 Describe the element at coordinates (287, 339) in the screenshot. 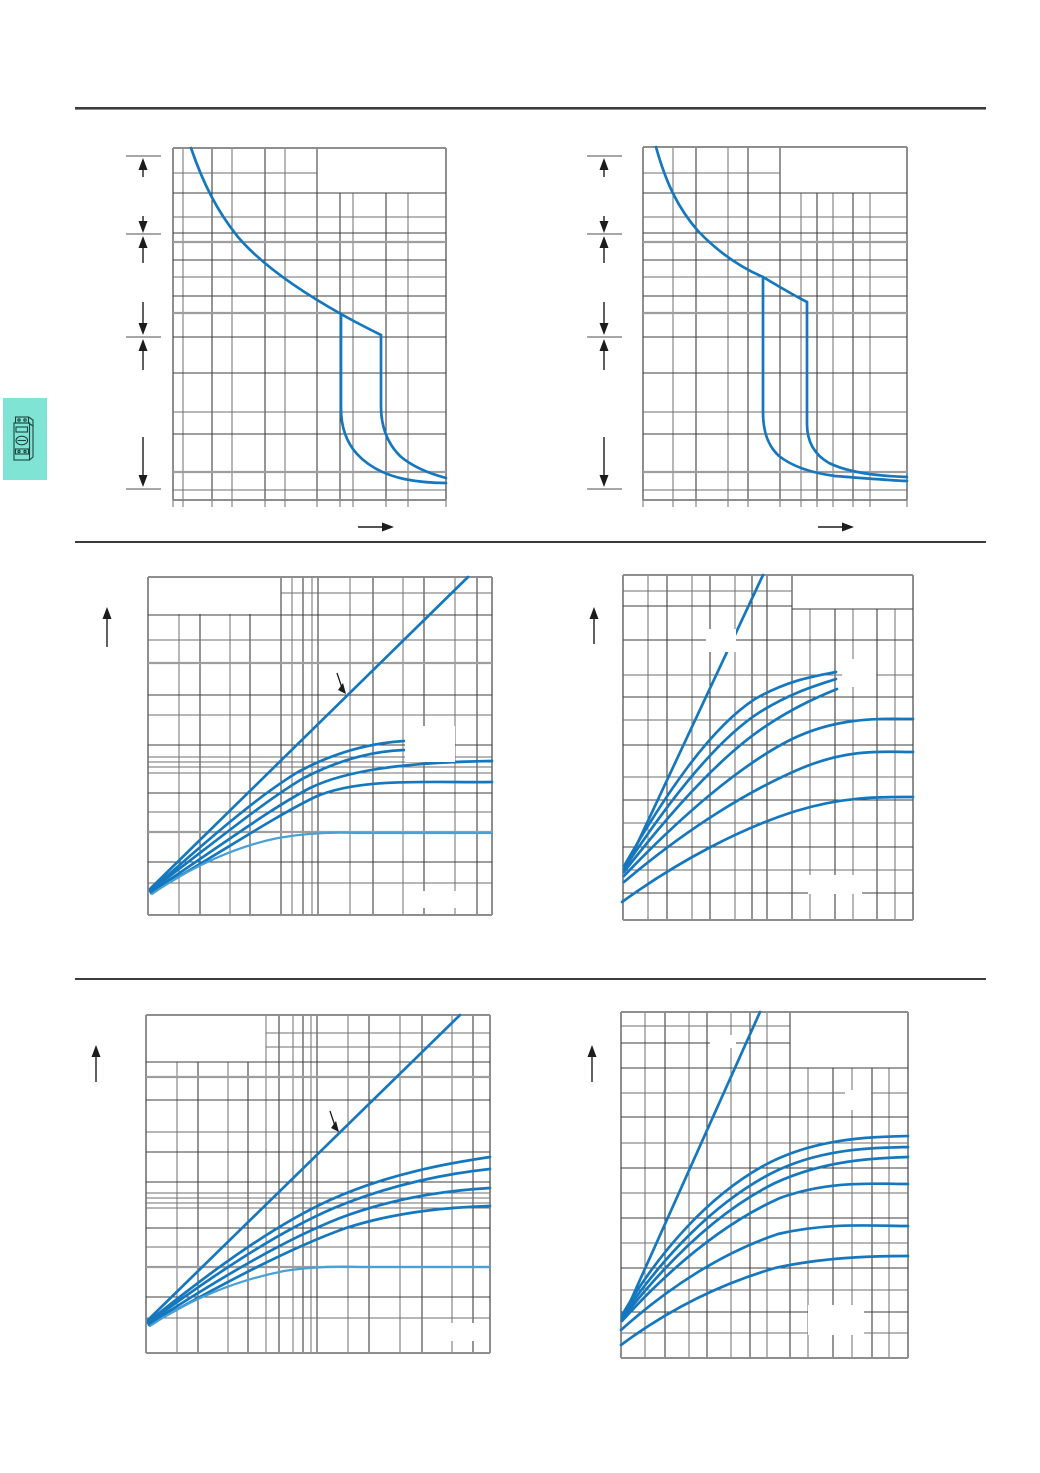

I see `tripping-characteristic-chart-left` at that location.